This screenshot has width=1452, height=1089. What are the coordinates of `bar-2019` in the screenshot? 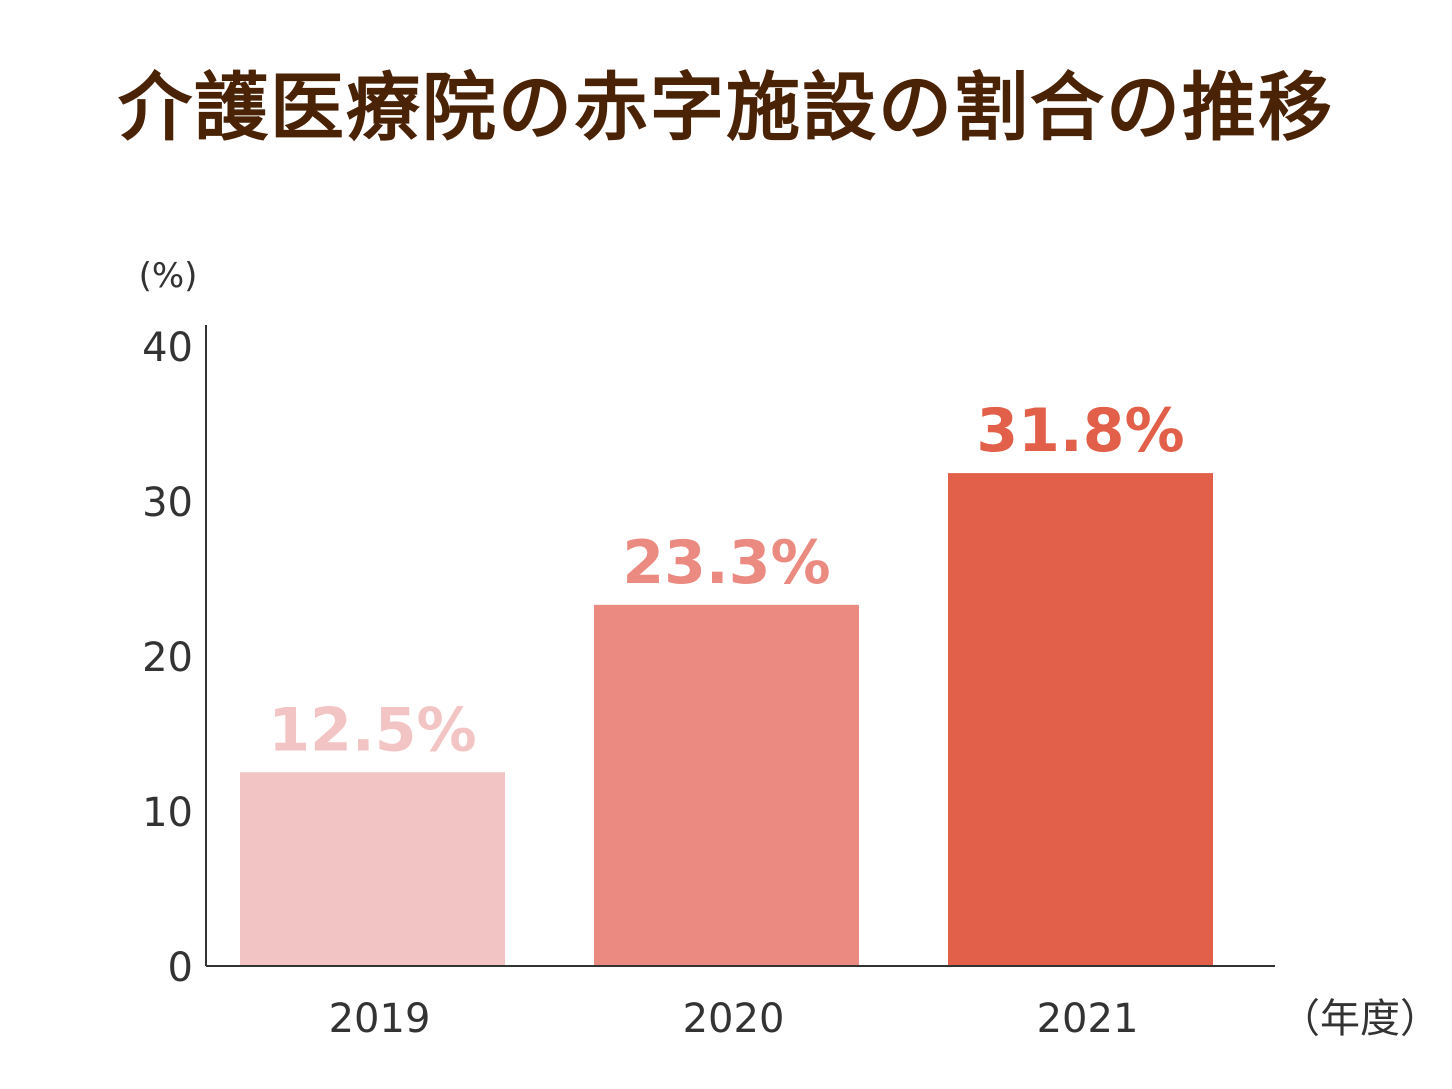 It's located at (372, 869).